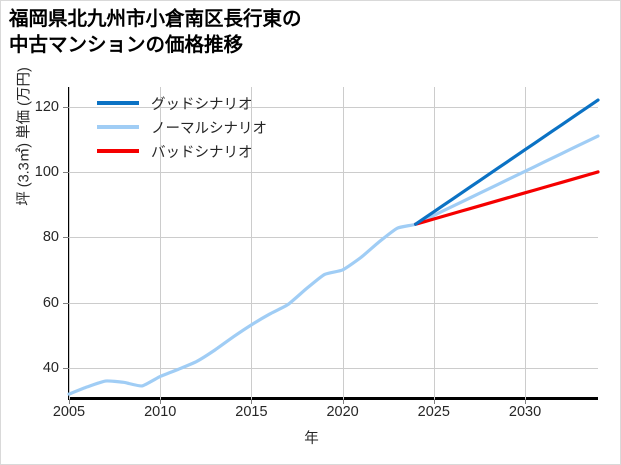 The image size is (621, 465). What do you see at coordinates (209, 128) in the screenshot?
I see `legend-item-label: ノーマルシナリオ` at bounding box center [209, 128].